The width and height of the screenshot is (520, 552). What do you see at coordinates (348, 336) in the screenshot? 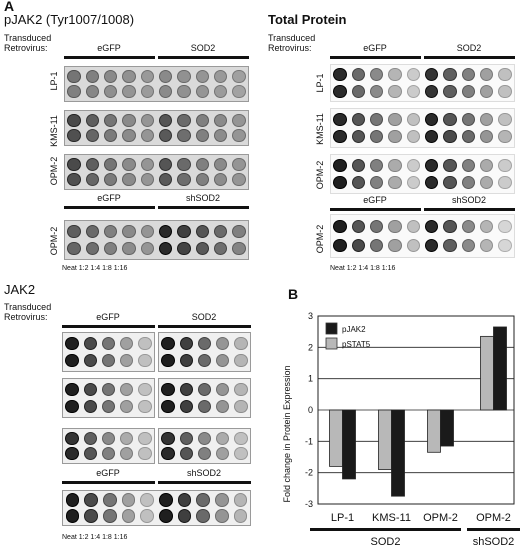
I see `chart-legend: pJAK2 pSTAT5` at bounding box center [348, 336].